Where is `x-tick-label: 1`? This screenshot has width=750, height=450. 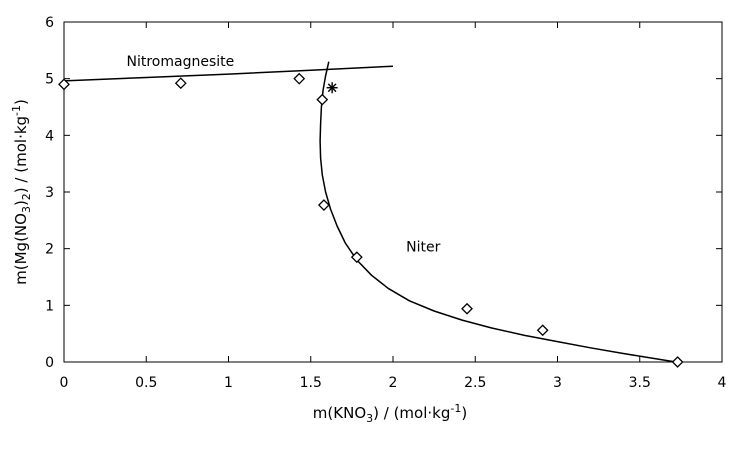 x-tick-label: 1 is located at coordinates (228, 383).